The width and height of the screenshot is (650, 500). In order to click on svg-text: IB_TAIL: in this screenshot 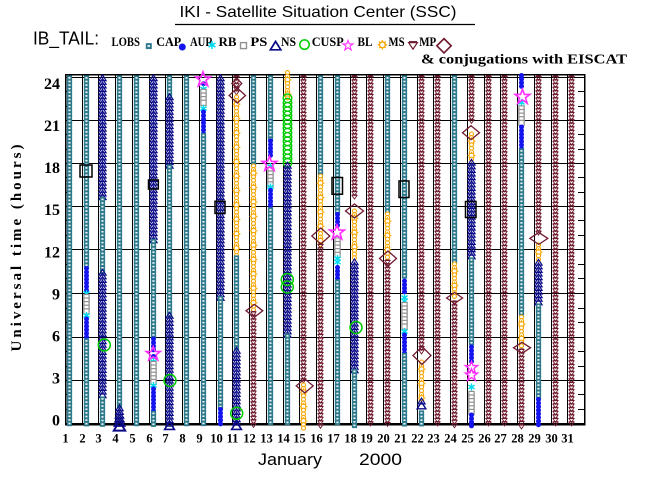, I will do `click(66, 39)`.